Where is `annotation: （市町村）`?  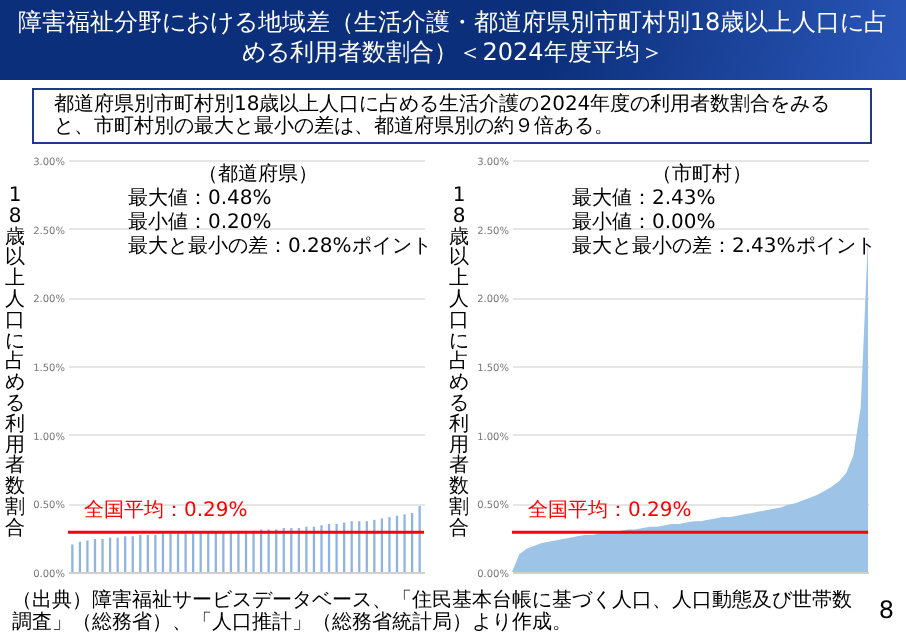
annotation: （市町村） is located at coordinates (702, 174).